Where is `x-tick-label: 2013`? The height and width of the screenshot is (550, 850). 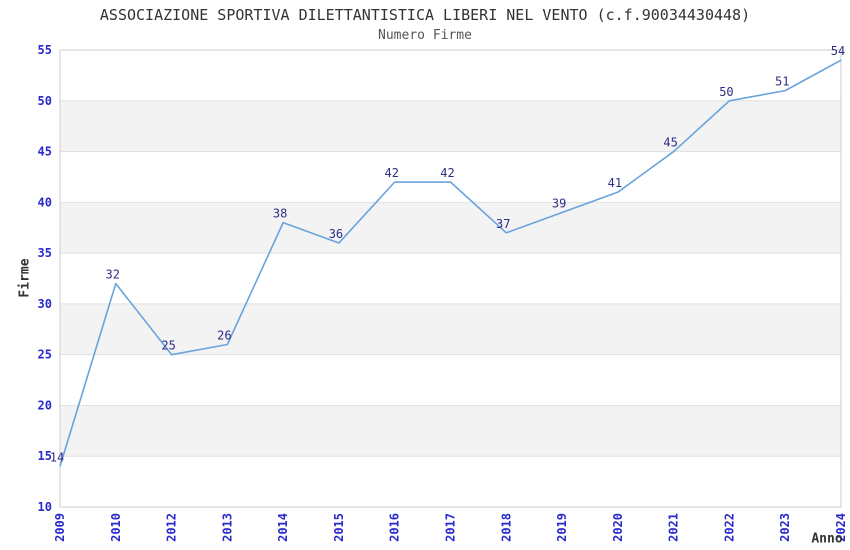 x-tick-label: 2013 is located at coordinates (227, 527).